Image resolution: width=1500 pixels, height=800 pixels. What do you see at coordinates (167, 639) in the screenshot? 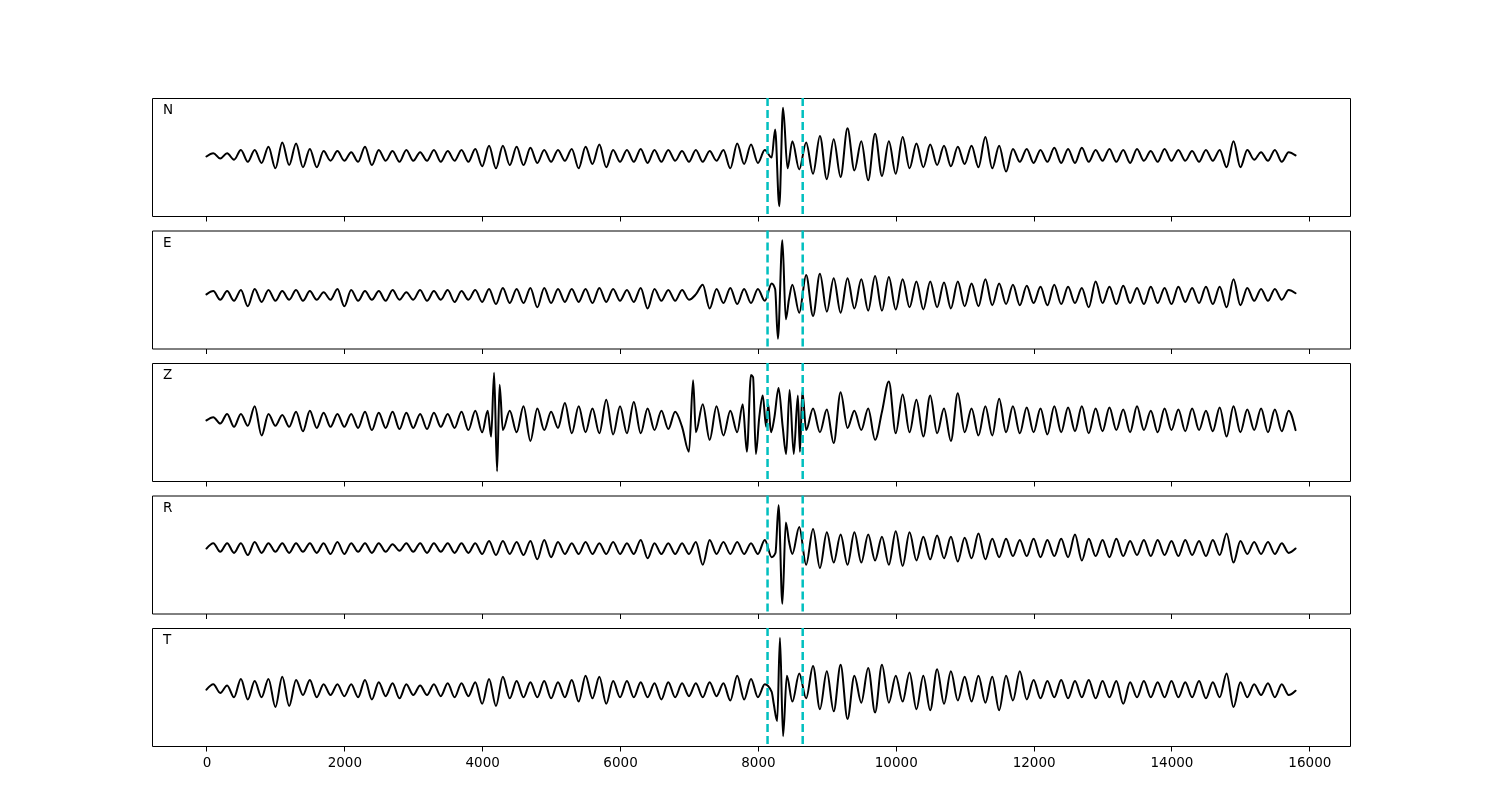
I see `chart-title: T` at bounding box center [167, 639].